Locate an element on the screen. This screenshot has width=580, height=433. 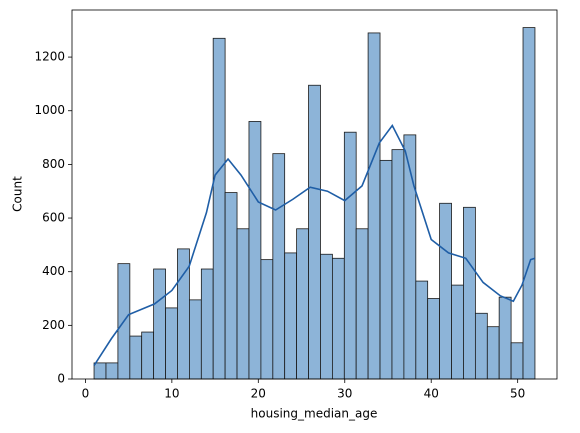
x-tick-label: 50 is located at coordinates (517, 394).